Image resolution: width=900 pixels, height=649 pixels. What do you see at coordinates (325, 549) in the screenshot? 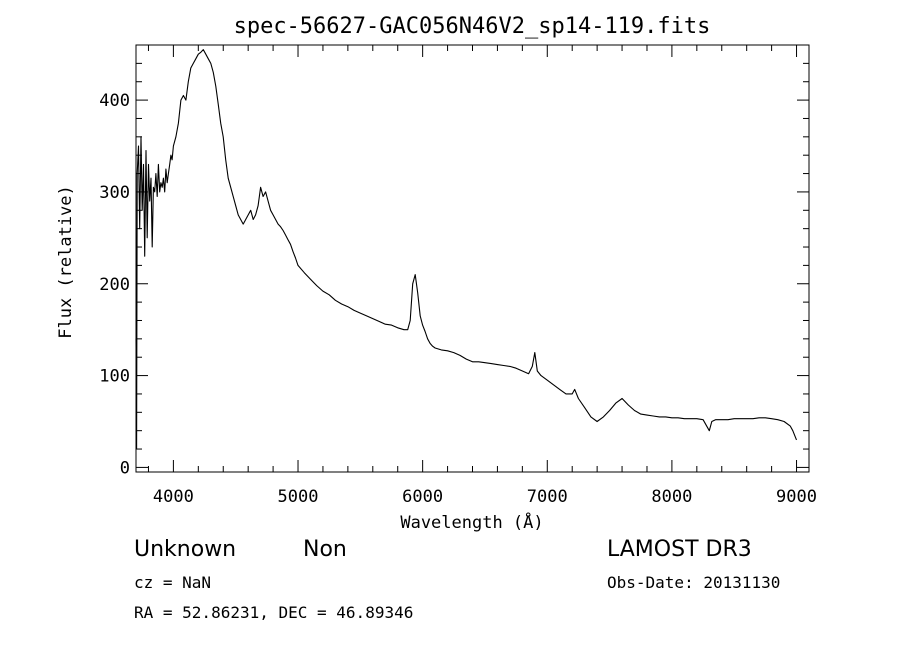
I see `object-subclass-label: Non` at bounding box center [325, 549].